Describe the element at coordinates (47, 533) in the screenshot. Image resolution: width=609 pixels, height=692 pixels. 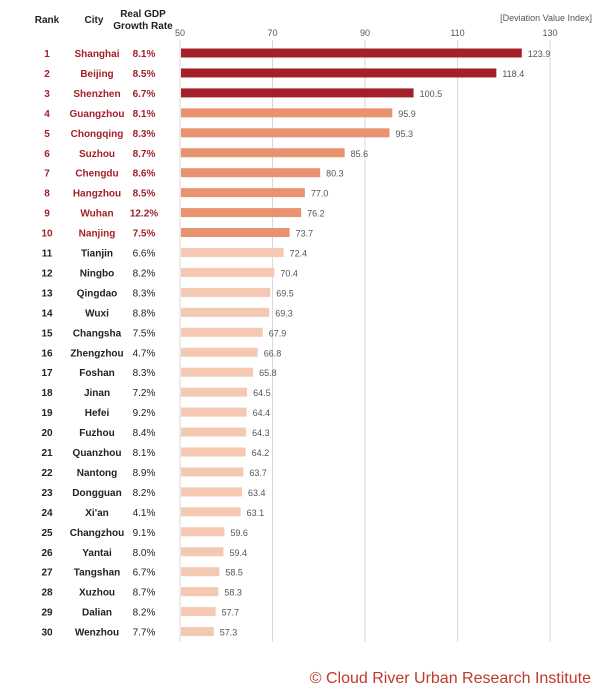
I see `rank-label: 25` at that location.